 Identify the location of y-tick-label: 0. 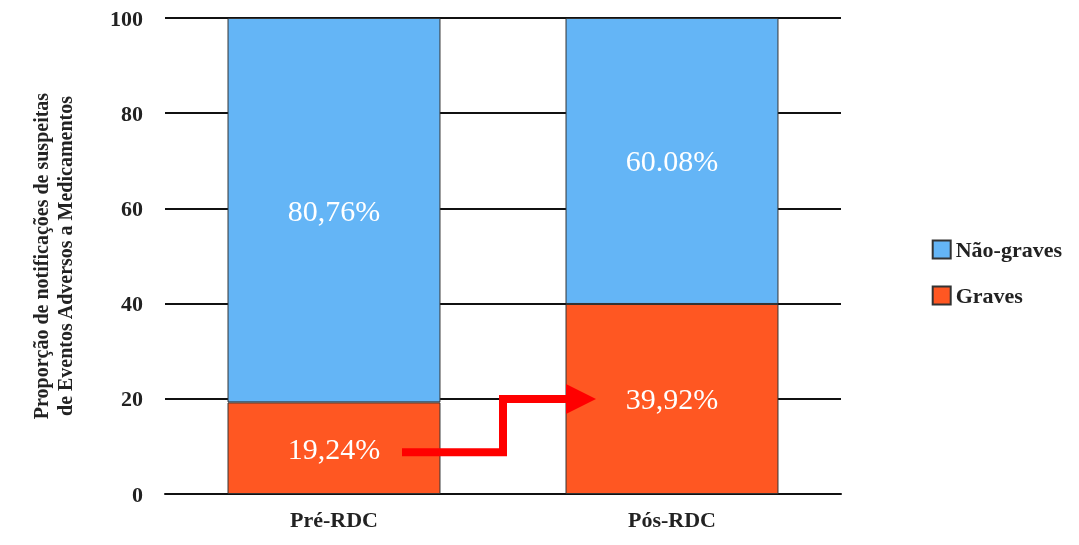
(137, 494).